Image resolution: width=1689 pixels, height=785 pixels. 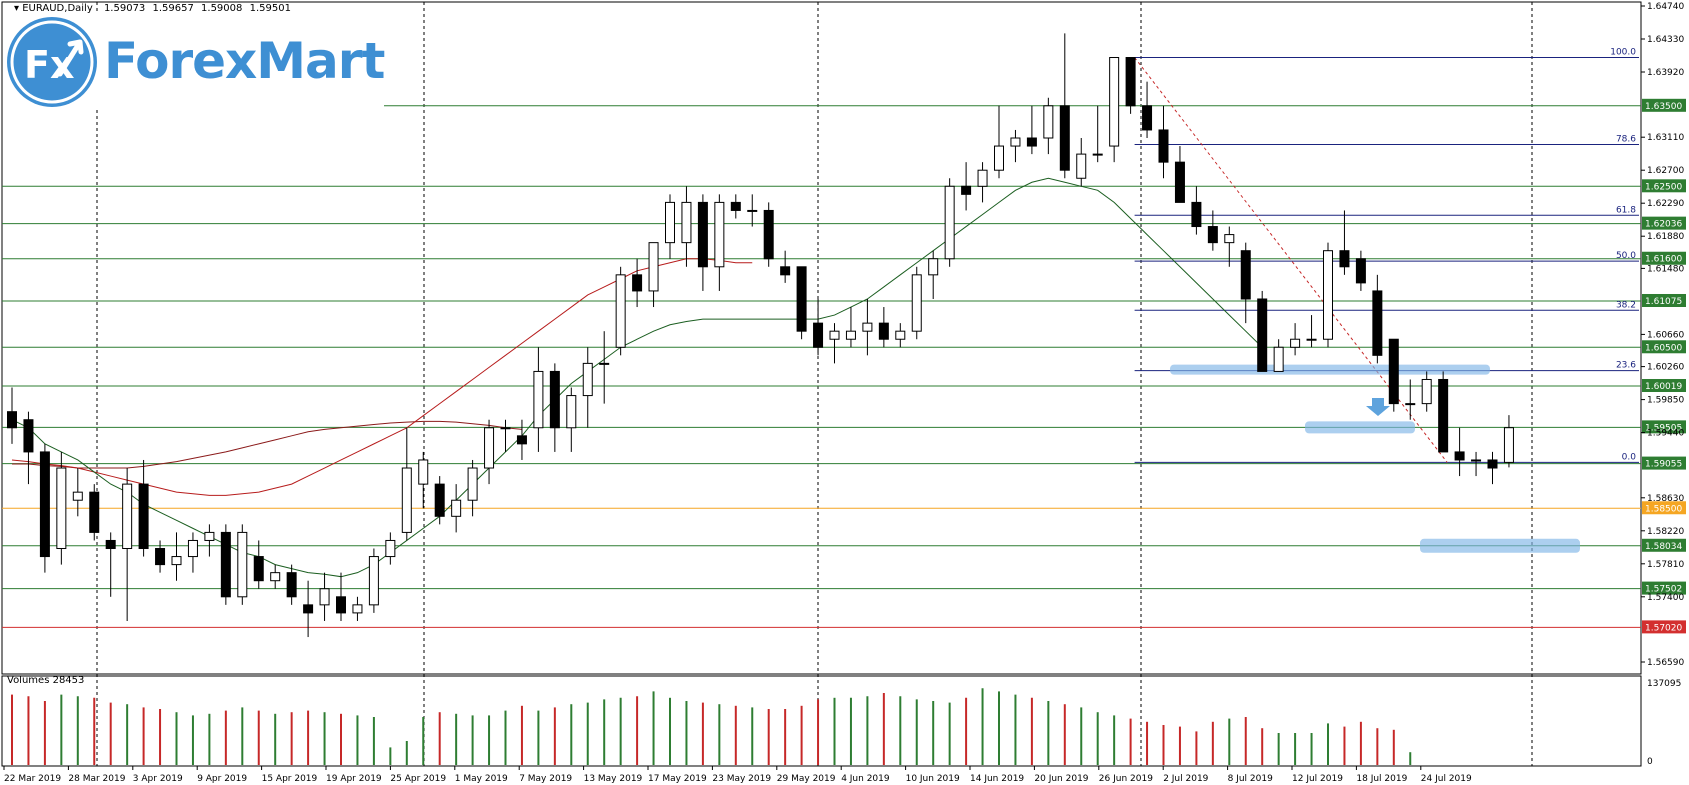 I want to click on forexmart-logo: Fx ForexMart, so click(x=194, y=62).